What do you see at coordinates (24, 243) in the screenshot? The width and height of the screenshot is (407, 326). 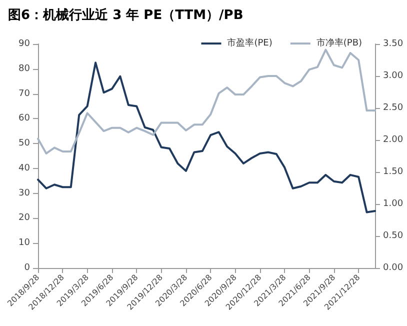 I see `y-tick-label: 10` at bounding box center [24, 243].